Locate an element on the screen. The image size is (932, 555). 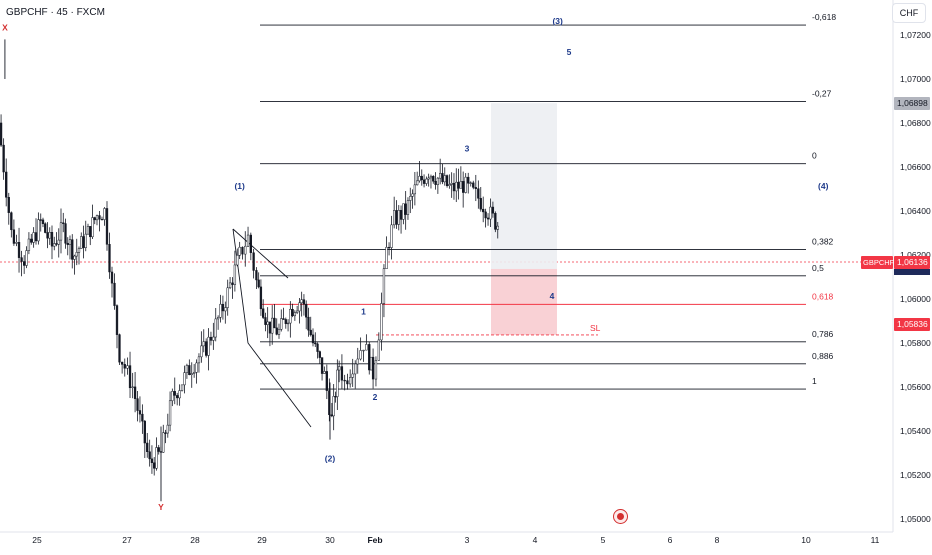
fib-level-label: -0,618 is located at coordinates (824, 17).